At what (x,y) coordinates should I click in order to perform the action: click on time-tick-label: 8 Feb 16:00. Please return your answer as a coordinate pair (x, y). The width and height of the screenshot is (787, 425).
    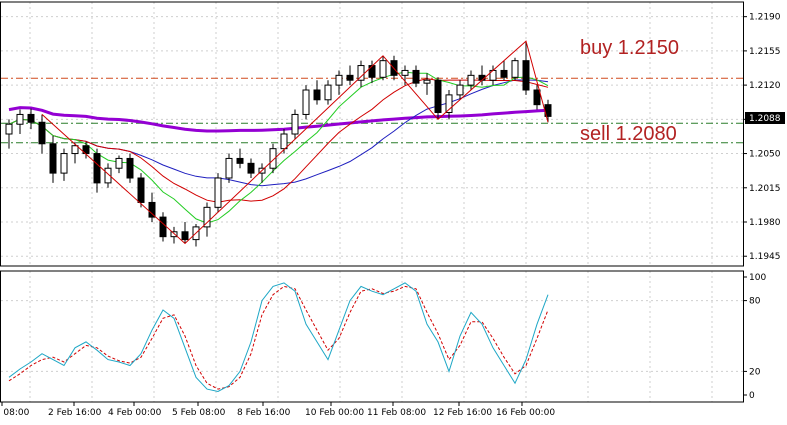
    Looking at the image, I should click on (264, 413).